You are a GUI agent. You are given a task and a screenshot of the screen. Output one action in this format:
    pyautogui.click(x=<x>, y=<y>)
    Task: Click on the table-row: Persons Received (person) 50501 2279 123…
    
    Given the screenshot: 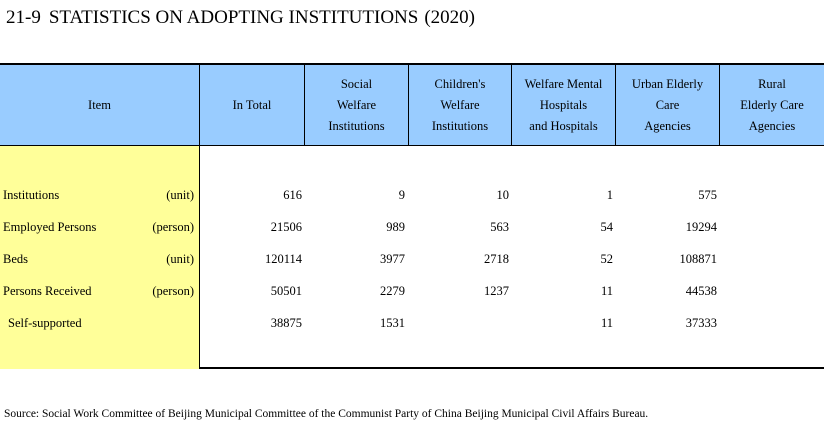 What is the action you would take?
    pyautogui.click(x=412, y=291)
    